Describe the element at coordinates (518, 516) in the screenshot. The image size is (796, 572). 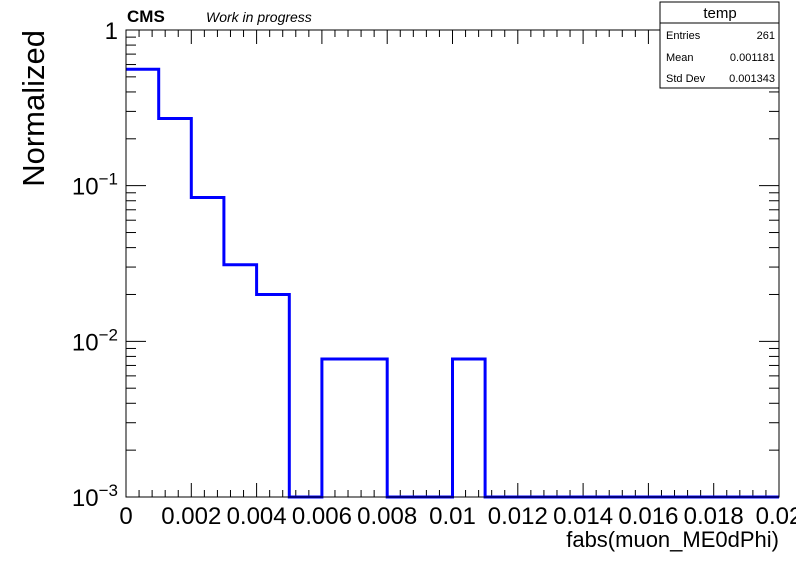
I see `x-tick-label: 0.012` at that location.